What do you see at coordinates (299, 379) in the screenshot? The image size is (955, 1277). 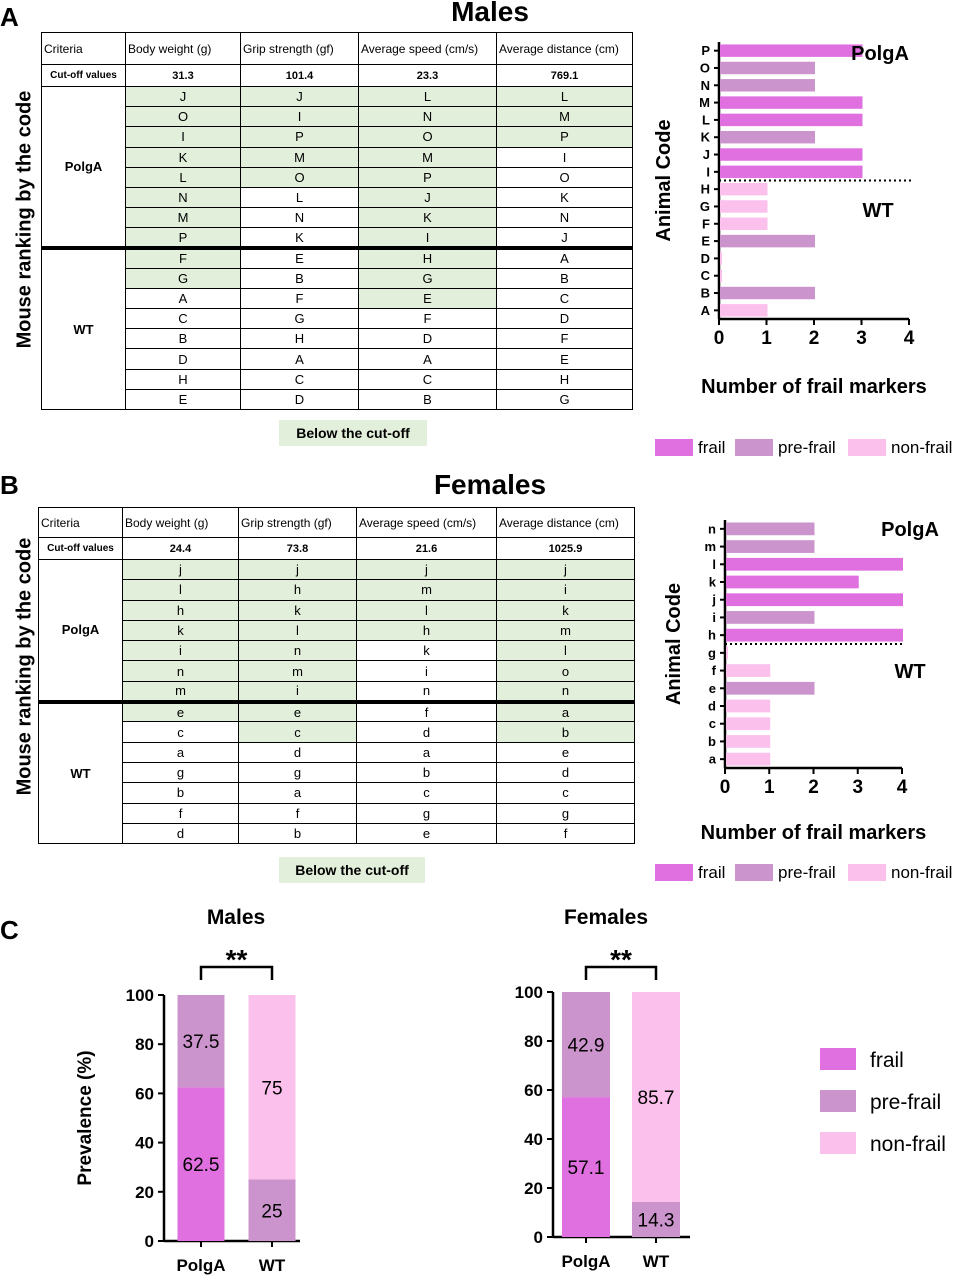 I see `table-cell: C` at bounding box center [299, 379].